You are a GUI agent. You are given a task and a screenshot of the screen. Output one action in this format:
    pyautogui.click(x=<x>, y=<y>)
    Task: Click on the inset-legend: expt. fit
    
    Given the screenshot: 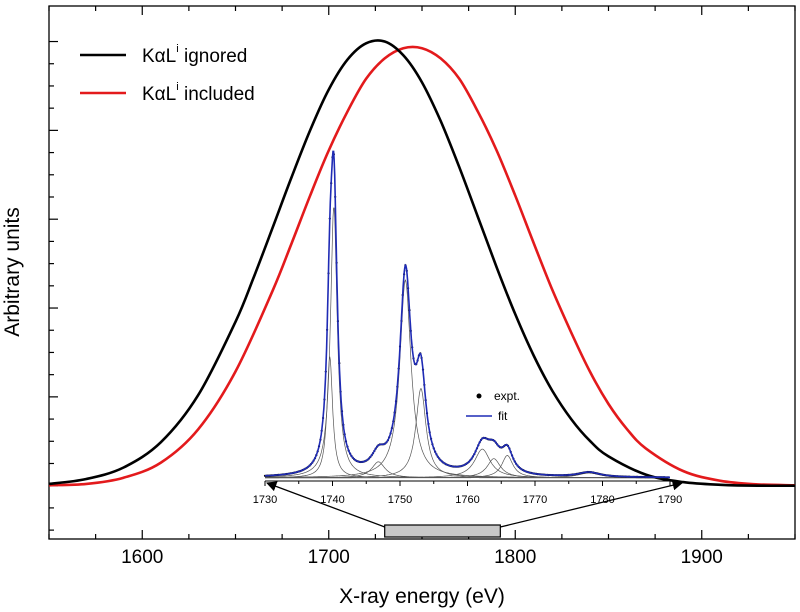 What is the action you would take?
    pyautogui.click(x=493, y=406)
    